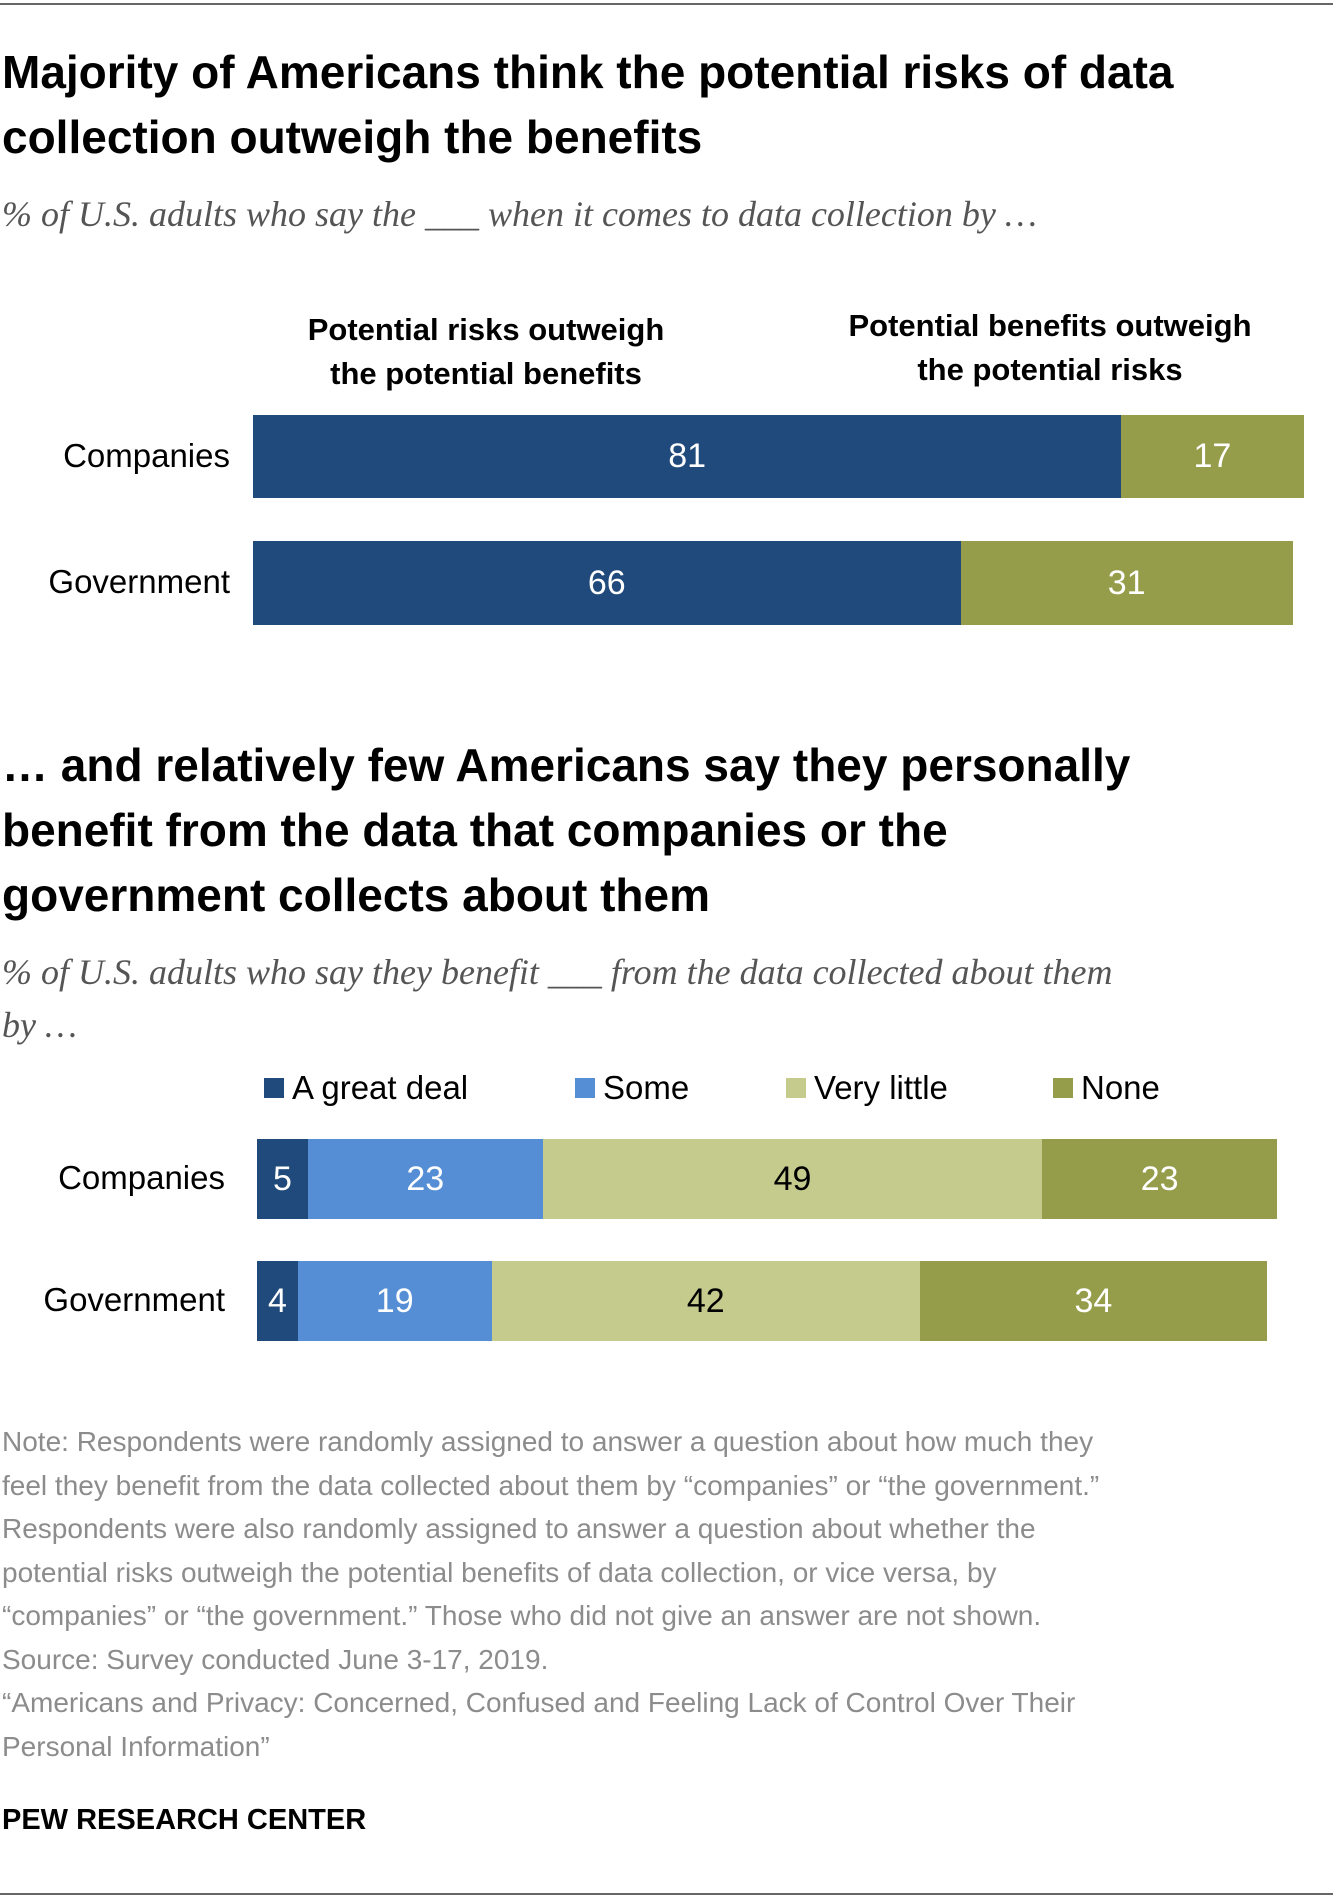  I want to click on chart1-bar-companies-1: 17, so click(1212, 456).